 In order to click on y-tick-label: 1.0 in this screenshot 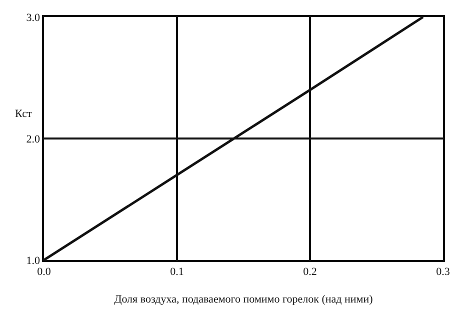, I will do `click(33, 260)`.